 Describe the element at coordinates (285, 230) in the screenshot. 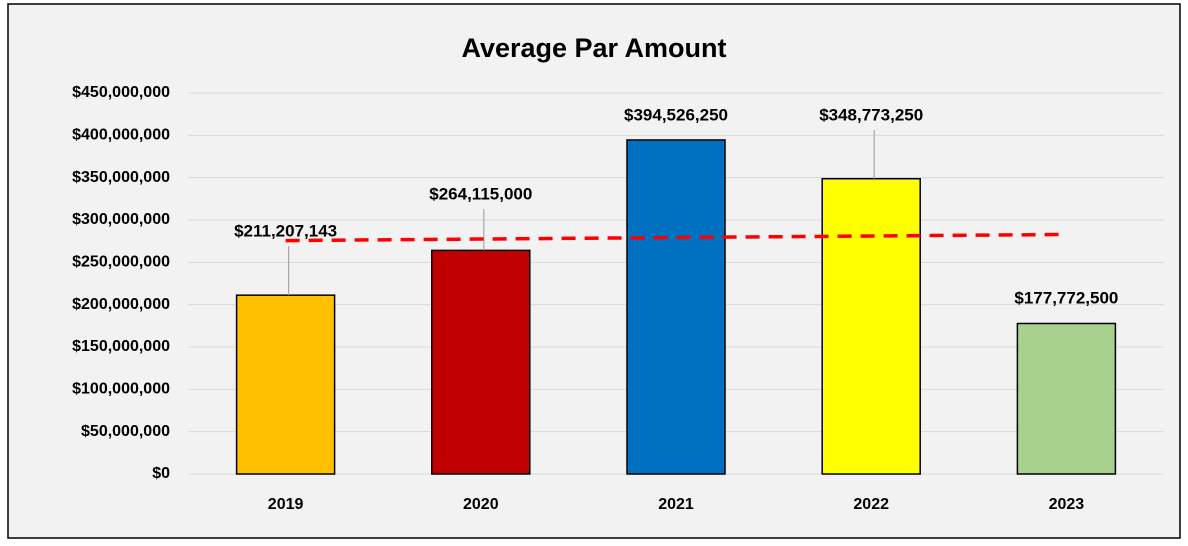

I see `data-label: $211,207,143` at that location.